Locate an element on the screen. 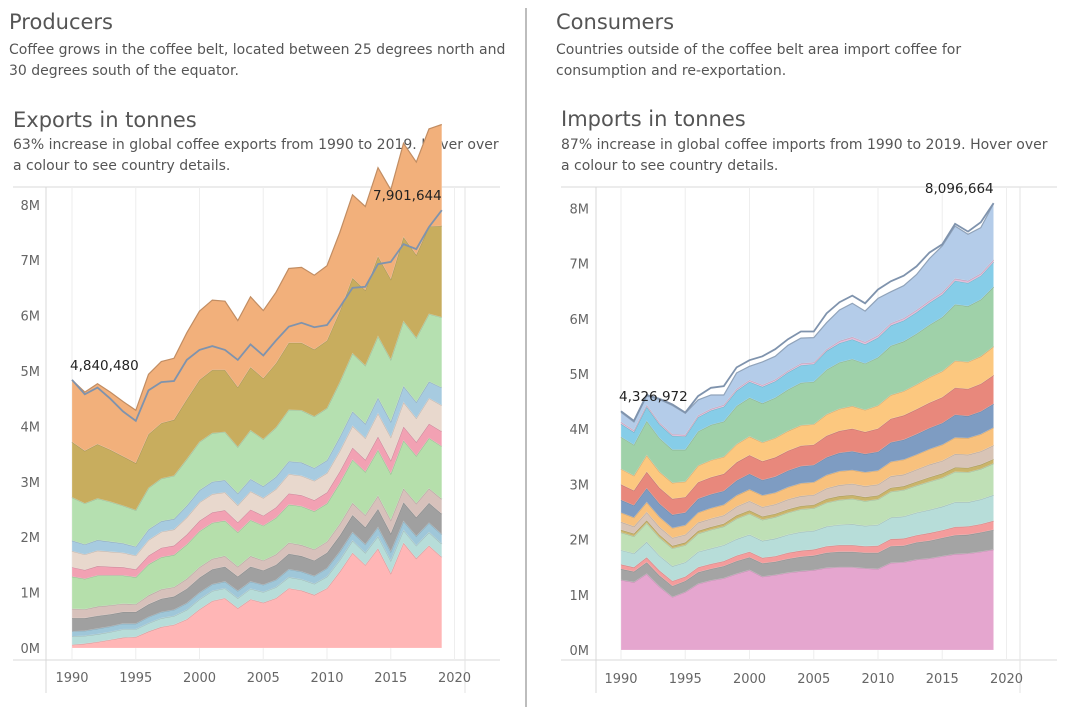  producers-heading: Producers is located at coordinates (61, 22).